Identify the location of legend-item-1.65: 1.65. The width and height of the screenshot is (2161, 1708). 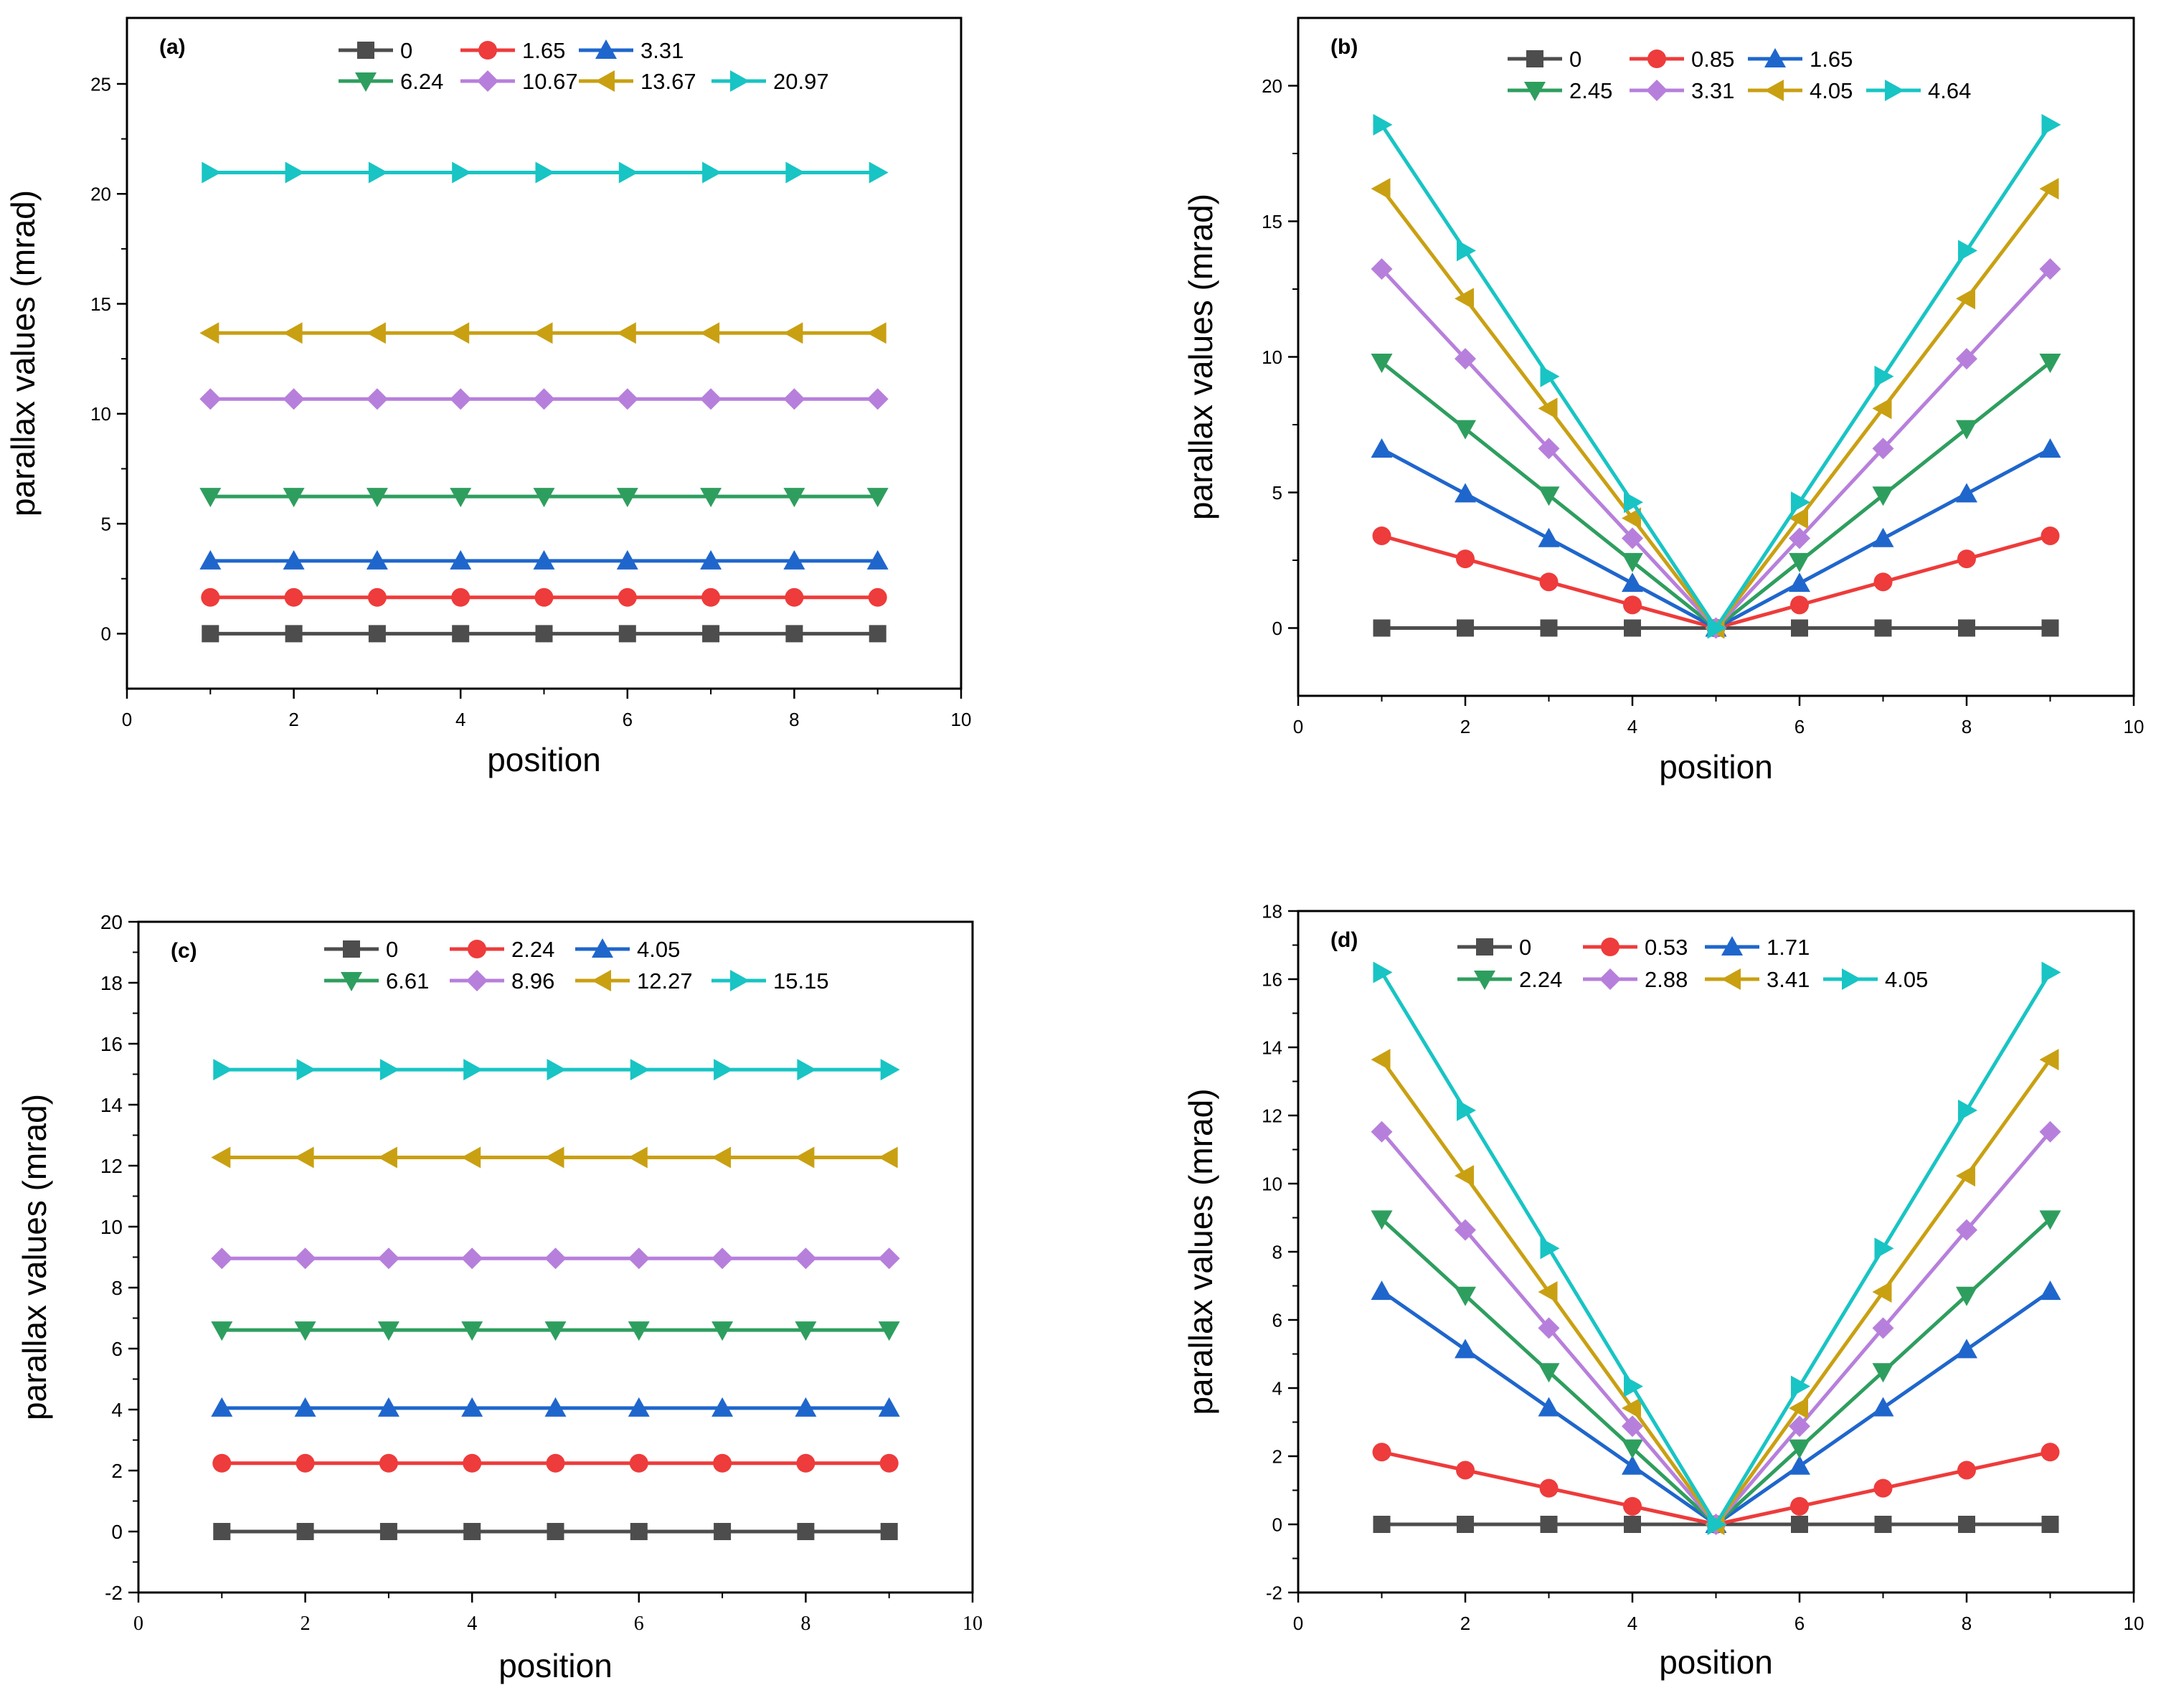
(1800, 59).